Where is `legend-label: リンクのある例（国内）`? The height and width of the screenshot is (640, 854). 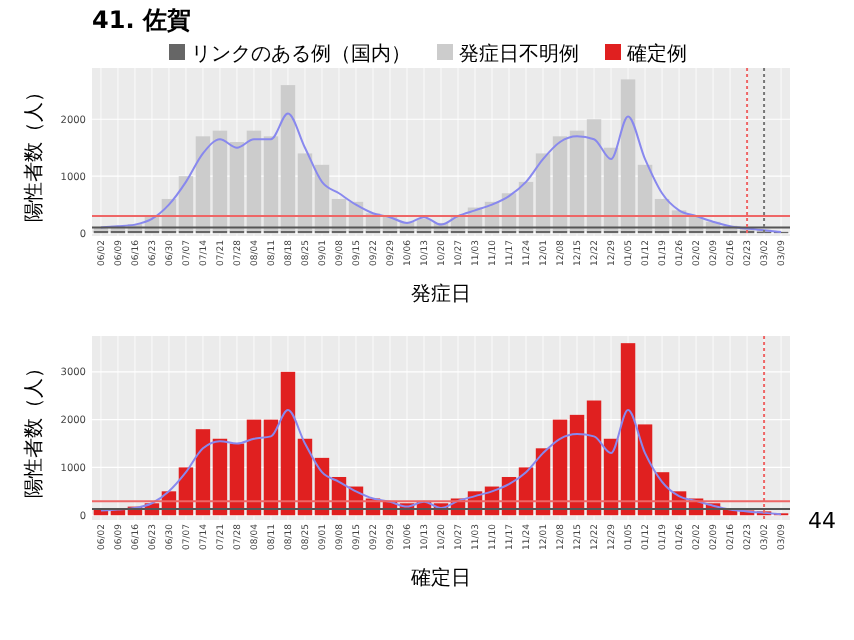
legend-label: リンクのある例（国内） is located at coordinates (301, 54).